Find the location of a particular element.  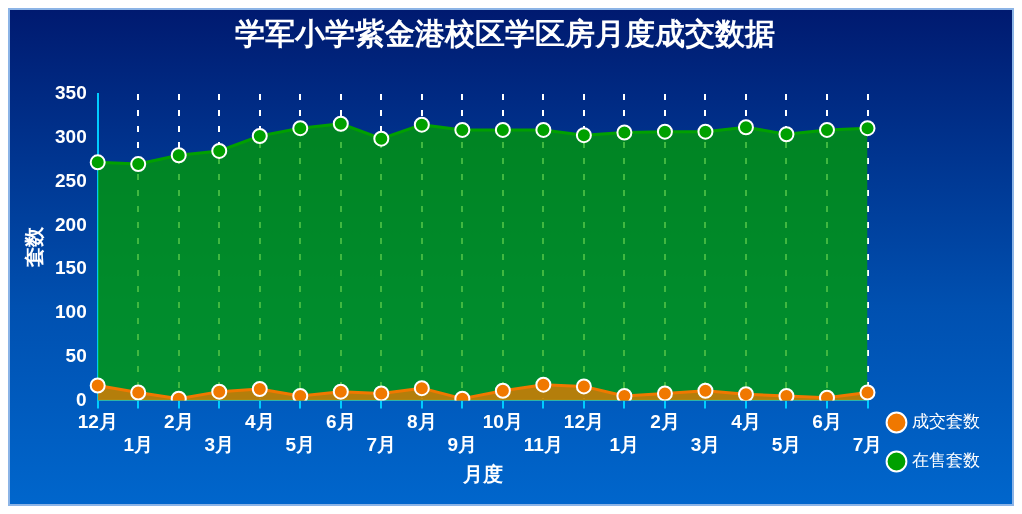

y-tick-label: 150 is located at coordinates (71, 268).